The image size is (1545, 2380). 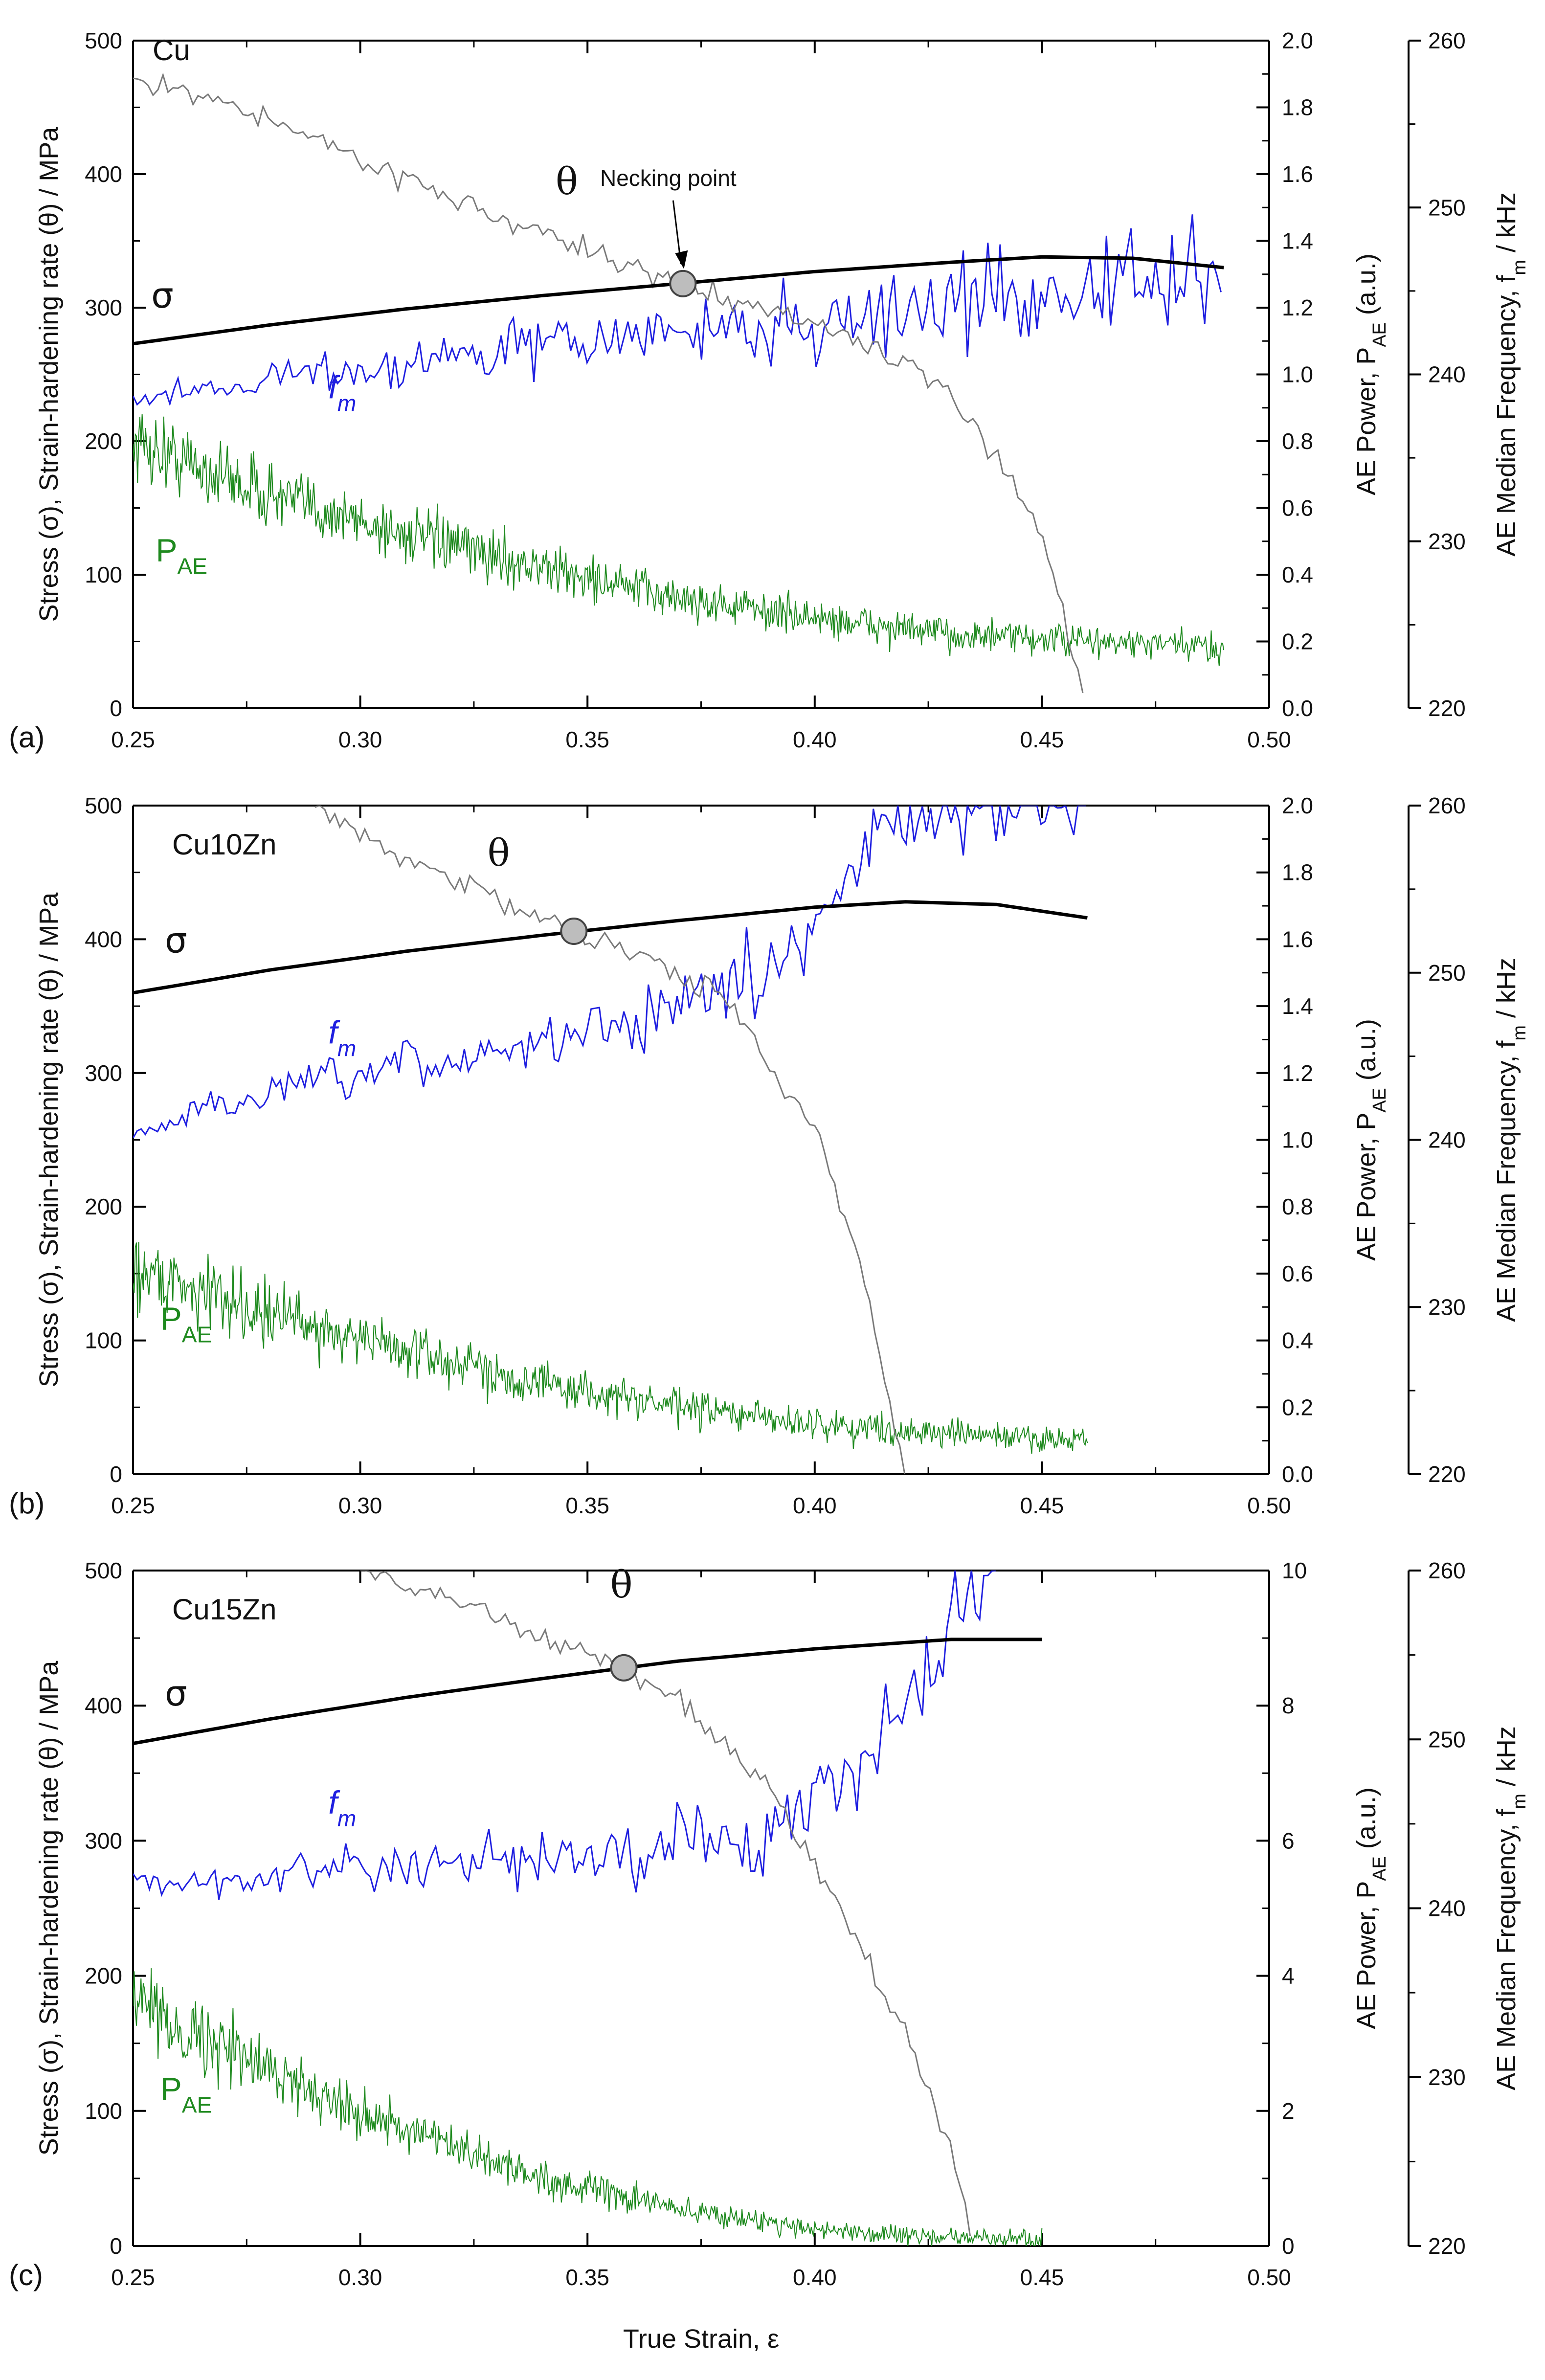 What do you see at coordinates (1447, 1307) in the screenshot?
I see `frequency-tick-label: 230` at bounding box center [1447, 1307].